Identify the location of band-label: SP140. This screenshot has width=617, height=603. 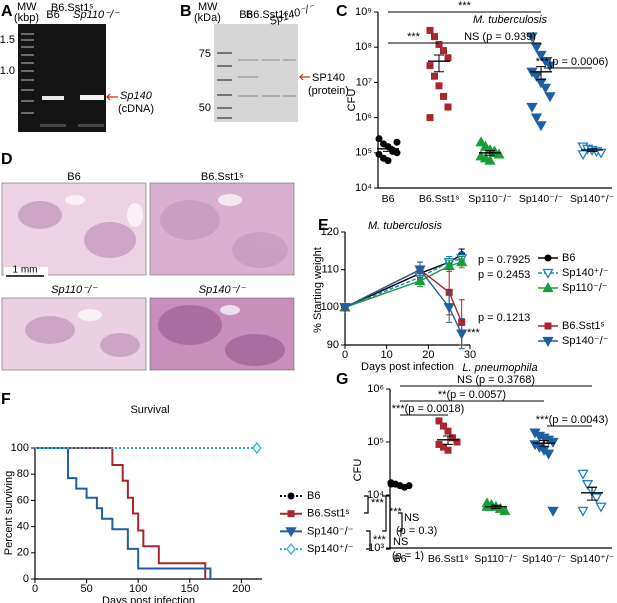
(328, 78).